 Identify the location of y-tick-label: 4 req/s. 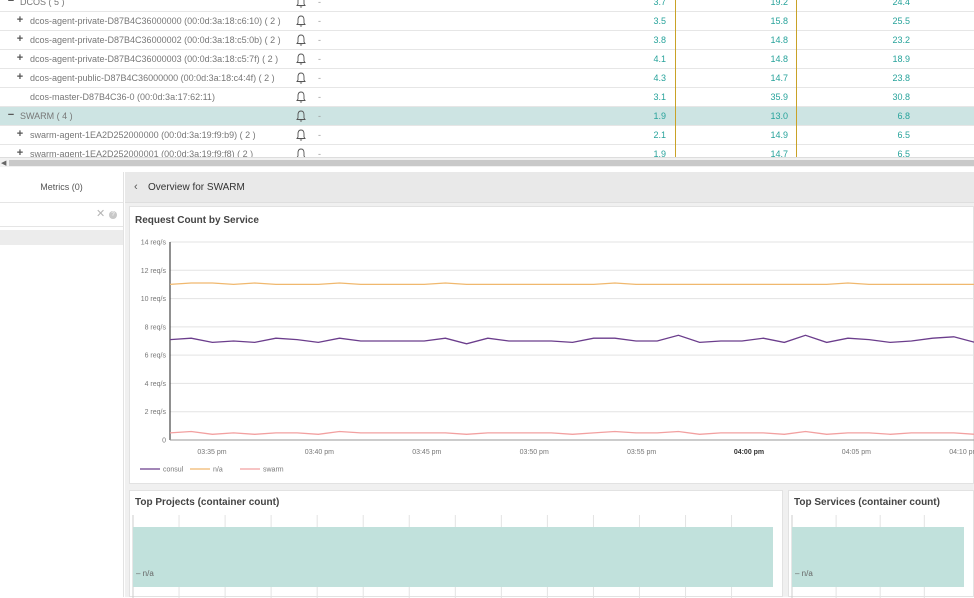
(156, 384).